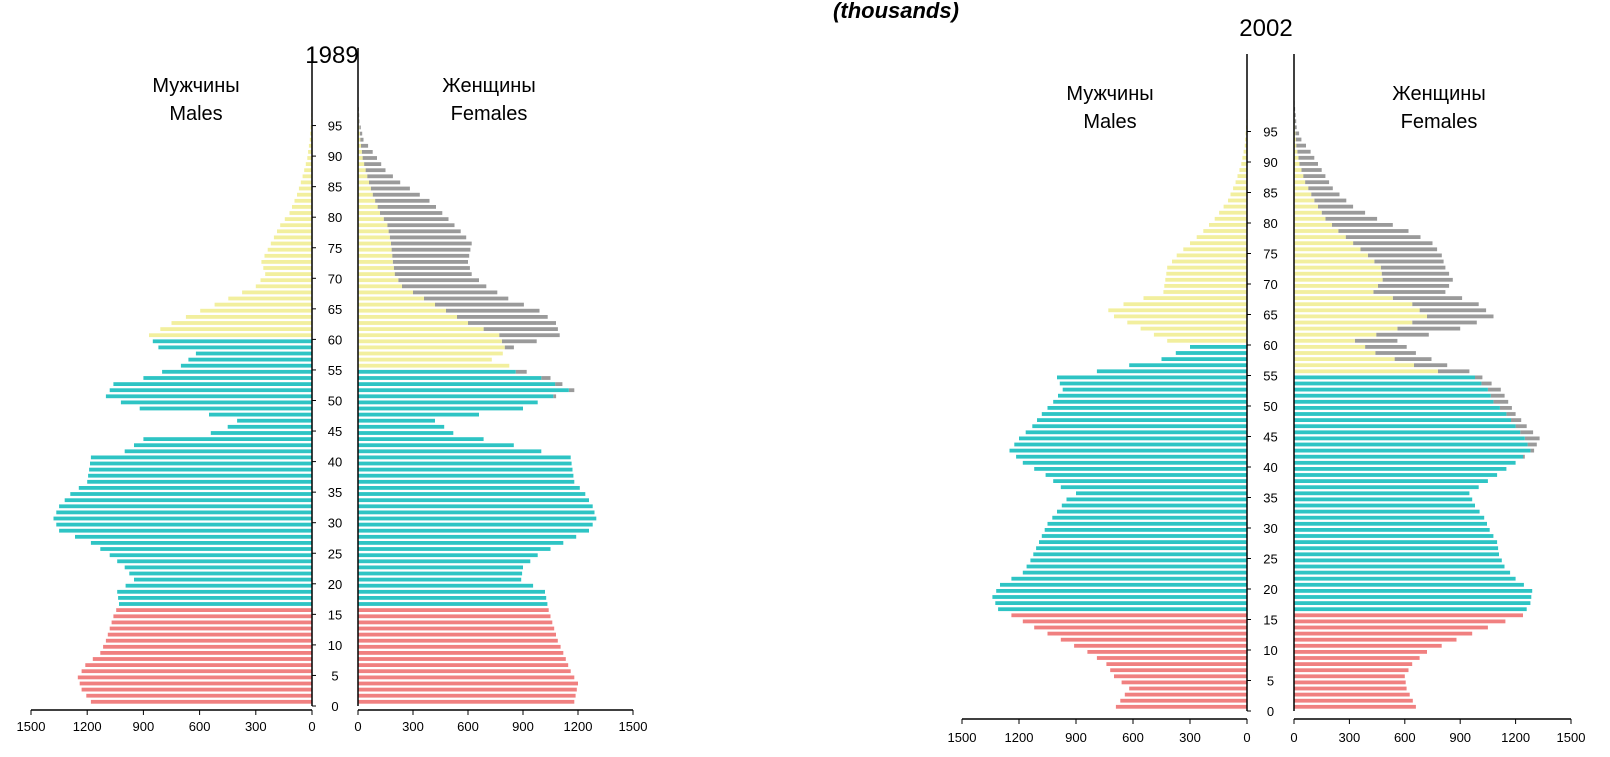 This screenshot has height=757, width=1610. Describe the element at coordinates (1270, 620) in the screenshot. I see `age-tick-label: 15` at that location.